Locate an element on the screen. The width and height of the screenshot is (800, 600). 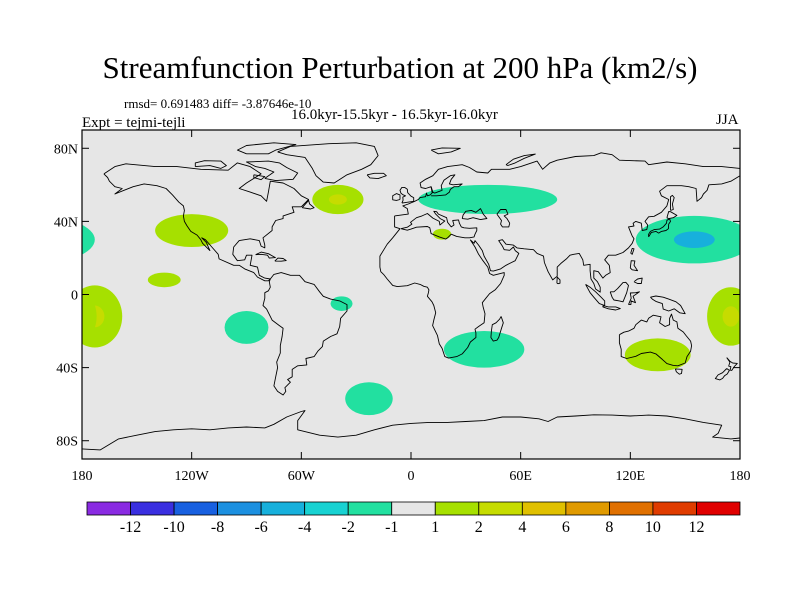
black-sea is located at coordinates (474, 214).